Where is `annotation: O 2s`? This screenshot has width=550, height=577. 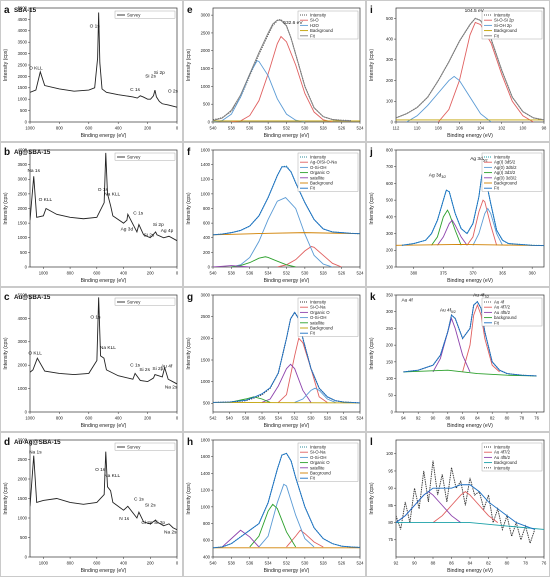
annotation: O 2s is located at coordinates (173, 91).